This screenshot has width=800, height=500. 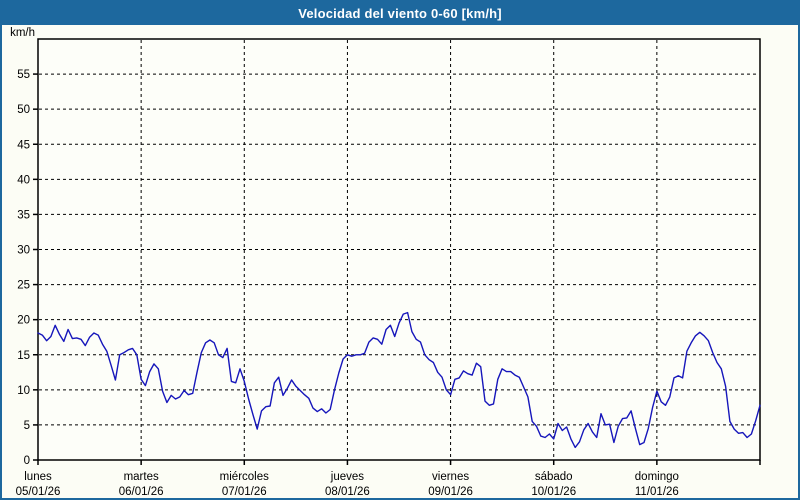 What do you see at coordinates (22, 33) in the screenshot?
I see `y-axis-unit-label: km/h` at bounding box center [22, 33].